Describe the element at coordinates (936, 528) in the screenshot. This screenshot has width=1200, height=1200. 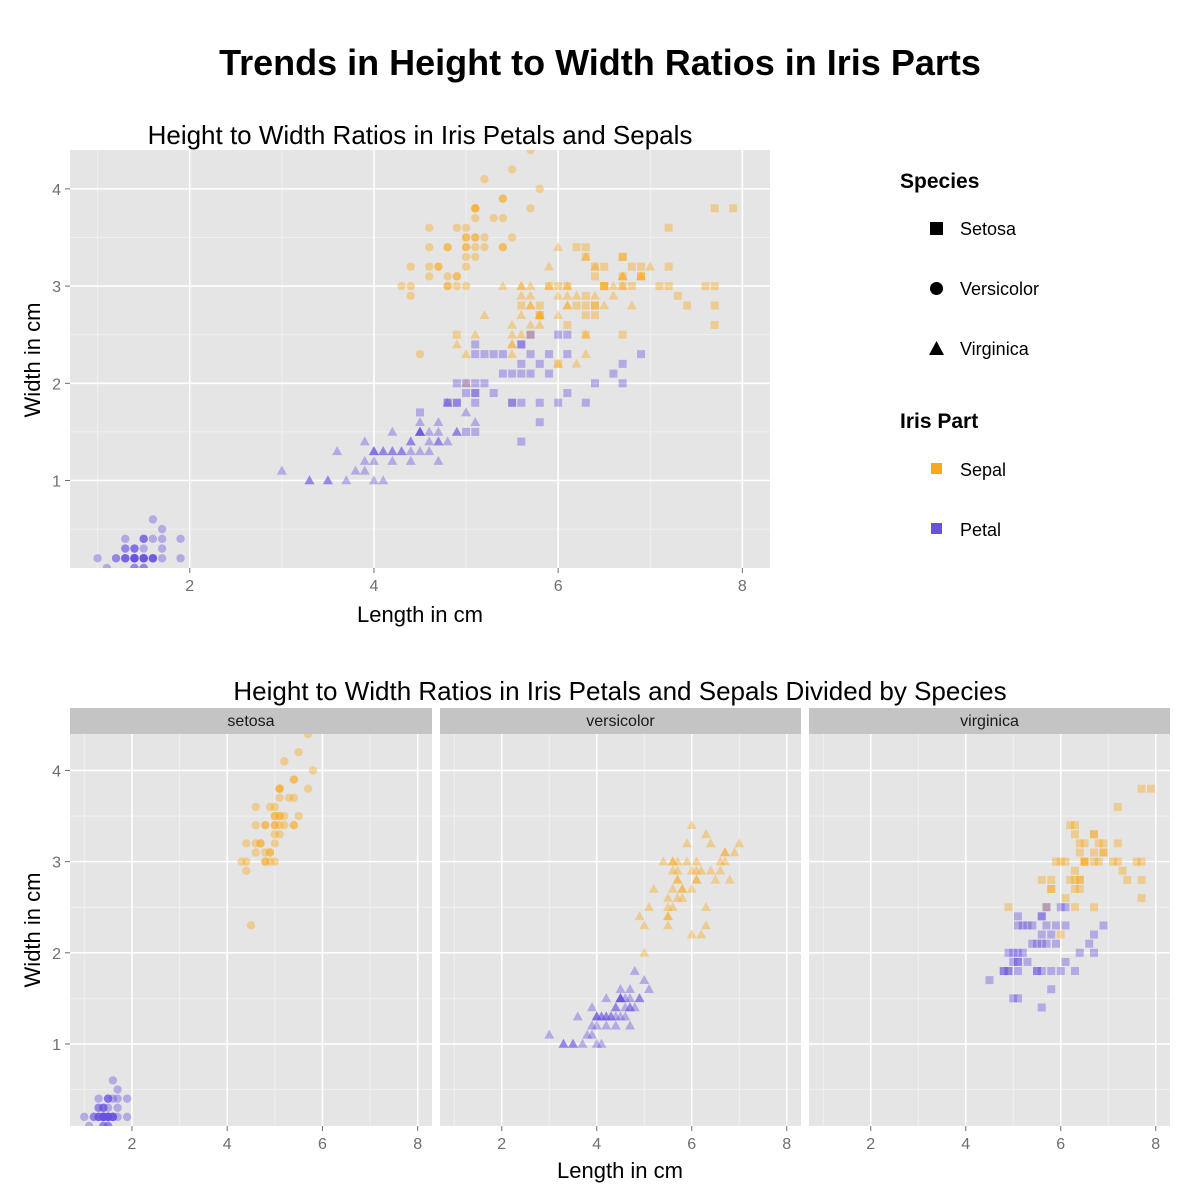
I see `legend-petal-swatch` at that location.